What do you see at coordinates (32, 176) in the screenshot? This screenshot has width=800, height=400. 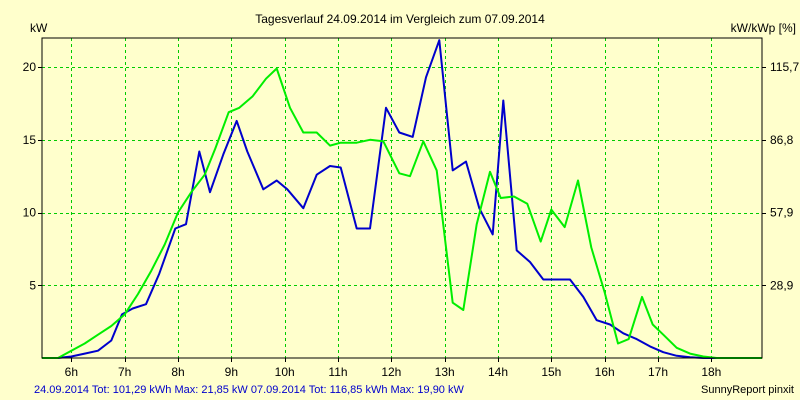 I see `y-ticks: 5 10 15 20` at bounding box center [32, 176].